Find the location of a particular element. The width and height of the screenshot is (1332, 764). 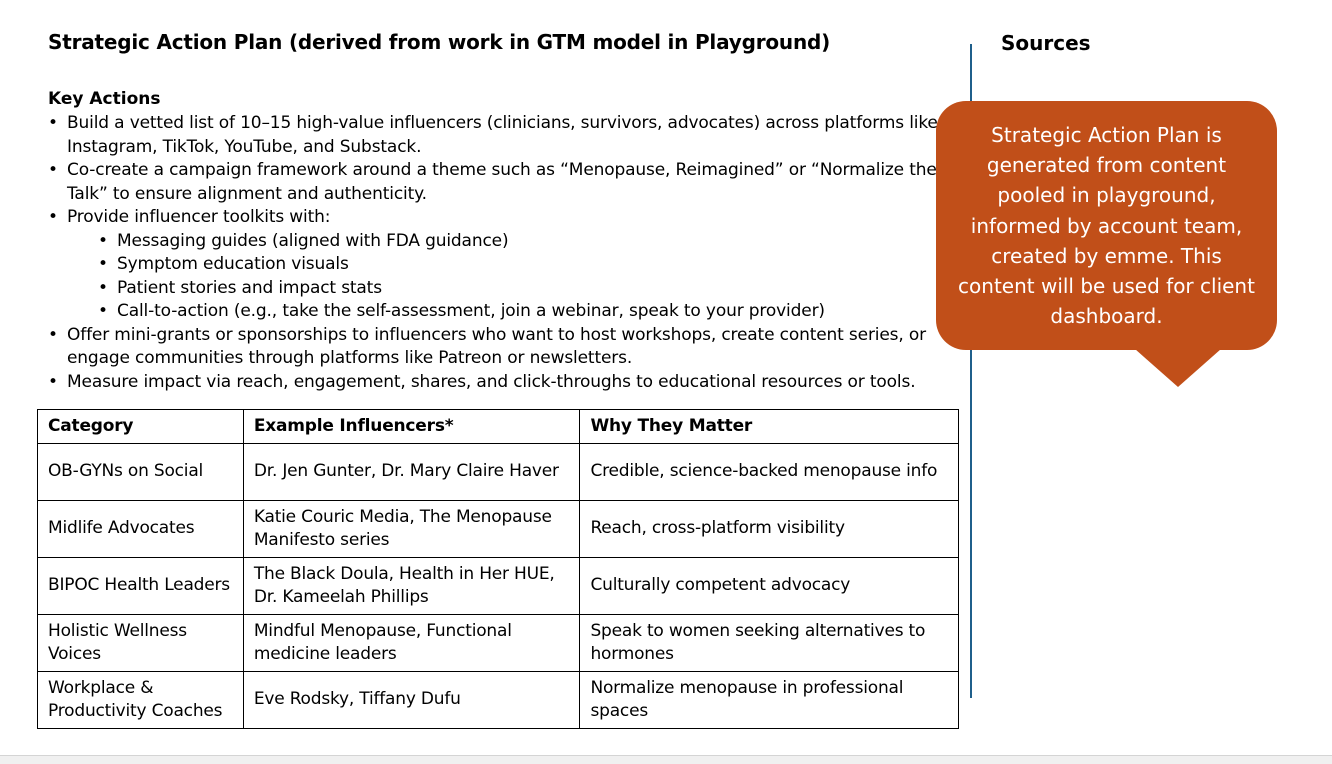

table-cell: Midlife Advocates is located at coordinates (140, 529).